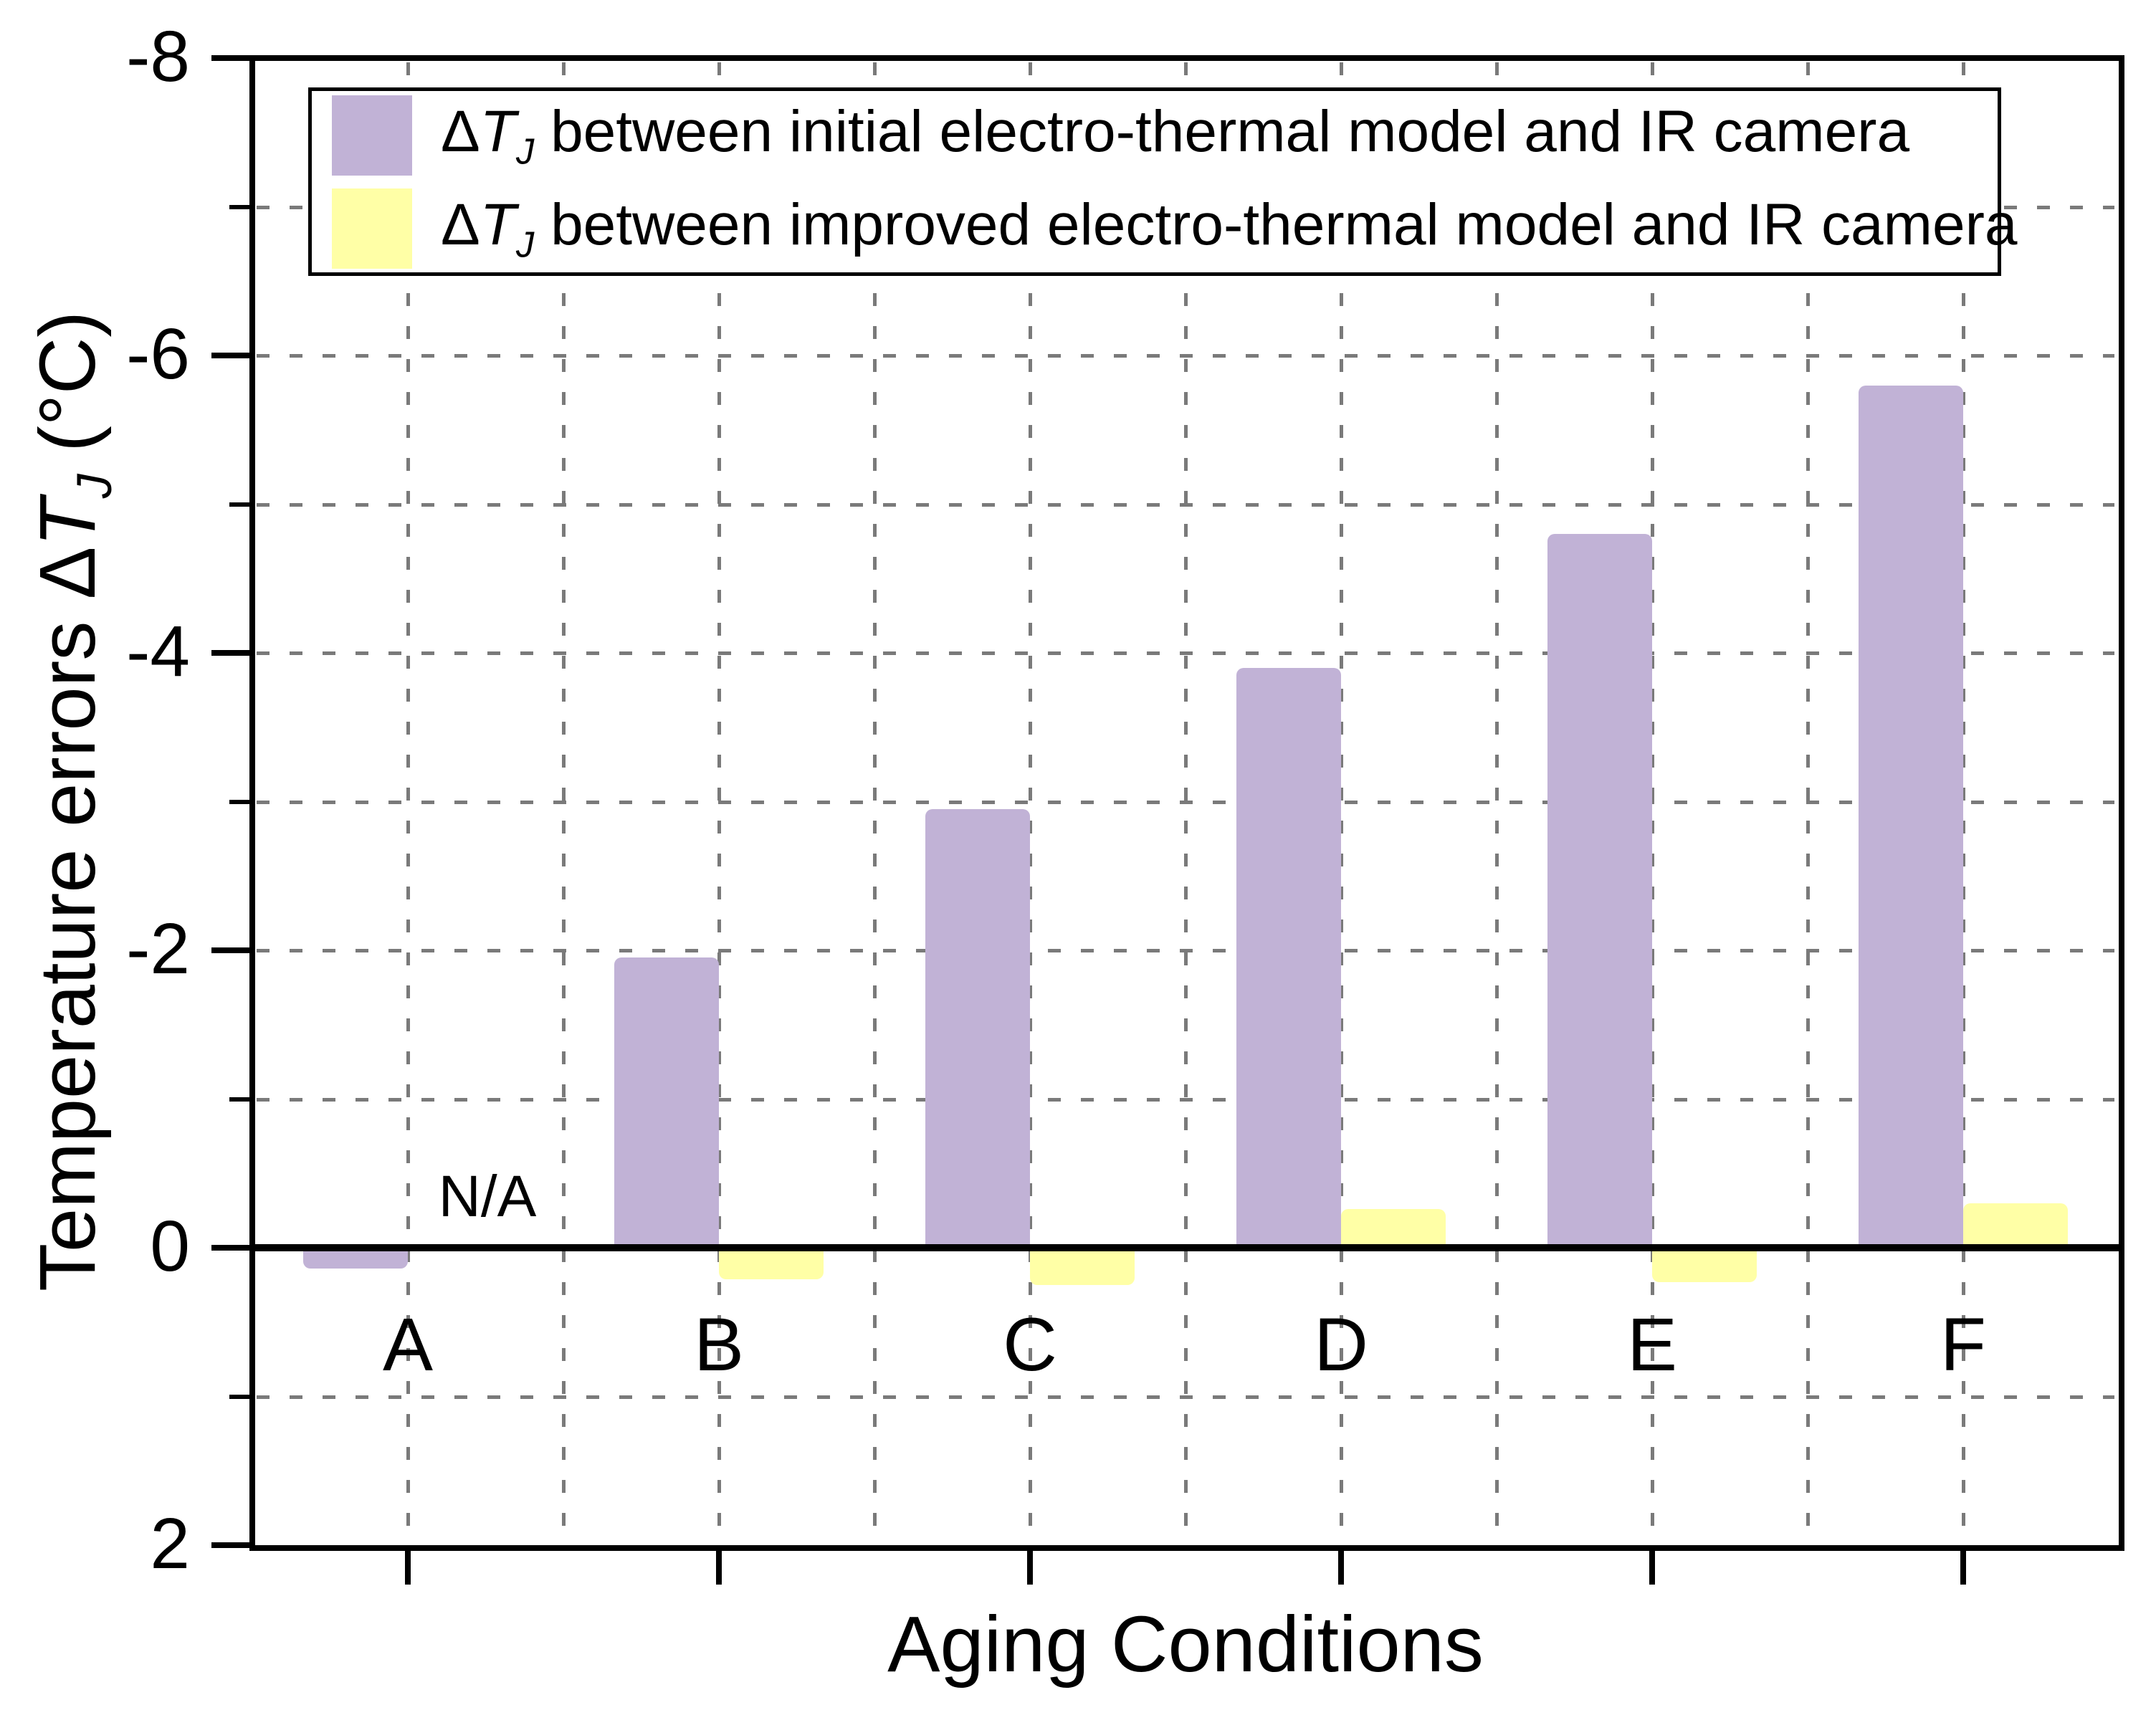 This screenshot has width=2156, height=1710. What do you see at coordinates (1652, 1345) in the screenshot?
I see `category-label-e: E` at bounding box center [1652, 1345].